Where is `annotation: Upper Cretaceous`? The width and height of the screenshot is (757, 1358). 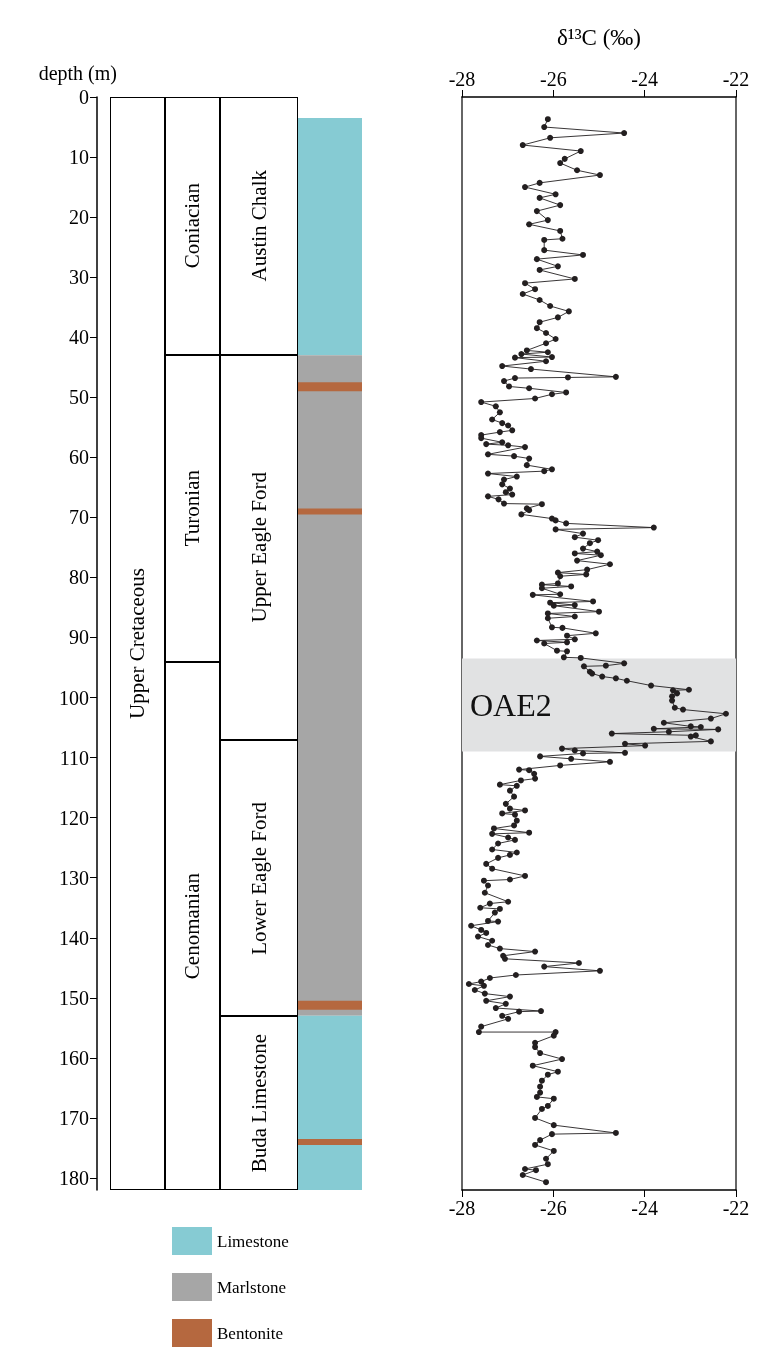
annotation: Upper Cretaceous is located at coordinates (137, 643).